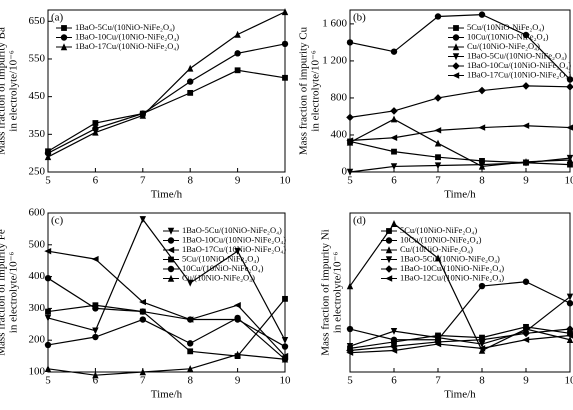 Image resolution: width=573 pixels, height=410 pixels. I want to click on panel-label: (b), so click(359, 18).